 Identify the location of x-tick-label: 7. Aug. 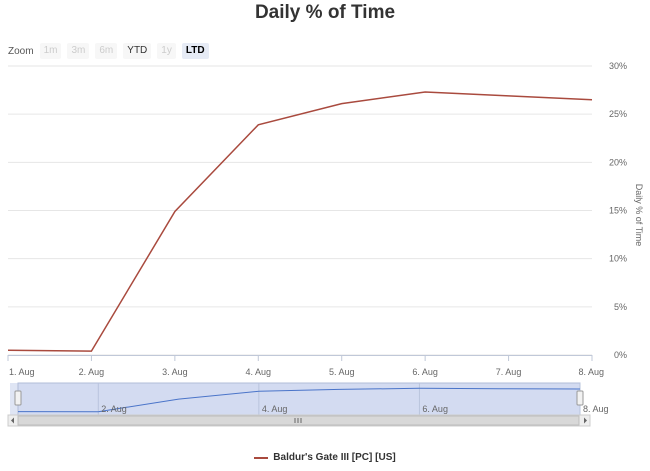
(509, 372).